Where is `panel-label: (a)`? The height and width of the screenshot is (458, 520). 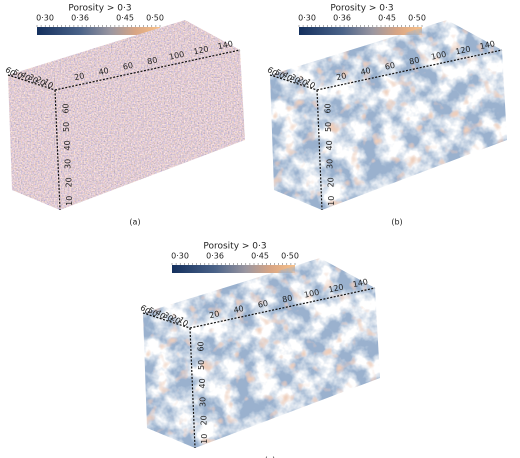 panel-label: (a) is located at coordinates (134, 222).